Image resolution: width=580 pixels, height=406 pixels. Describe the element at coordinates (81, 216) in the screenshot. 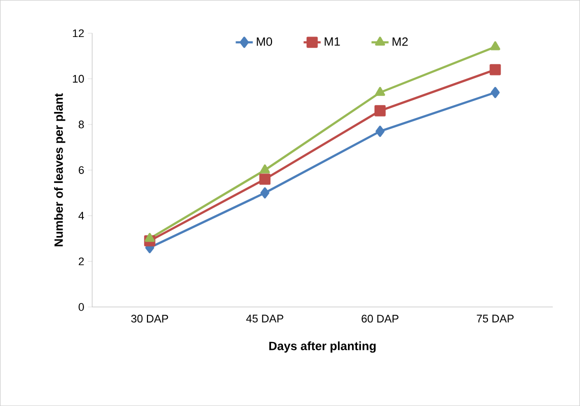

I see `y-tick-label: 4` at that location.